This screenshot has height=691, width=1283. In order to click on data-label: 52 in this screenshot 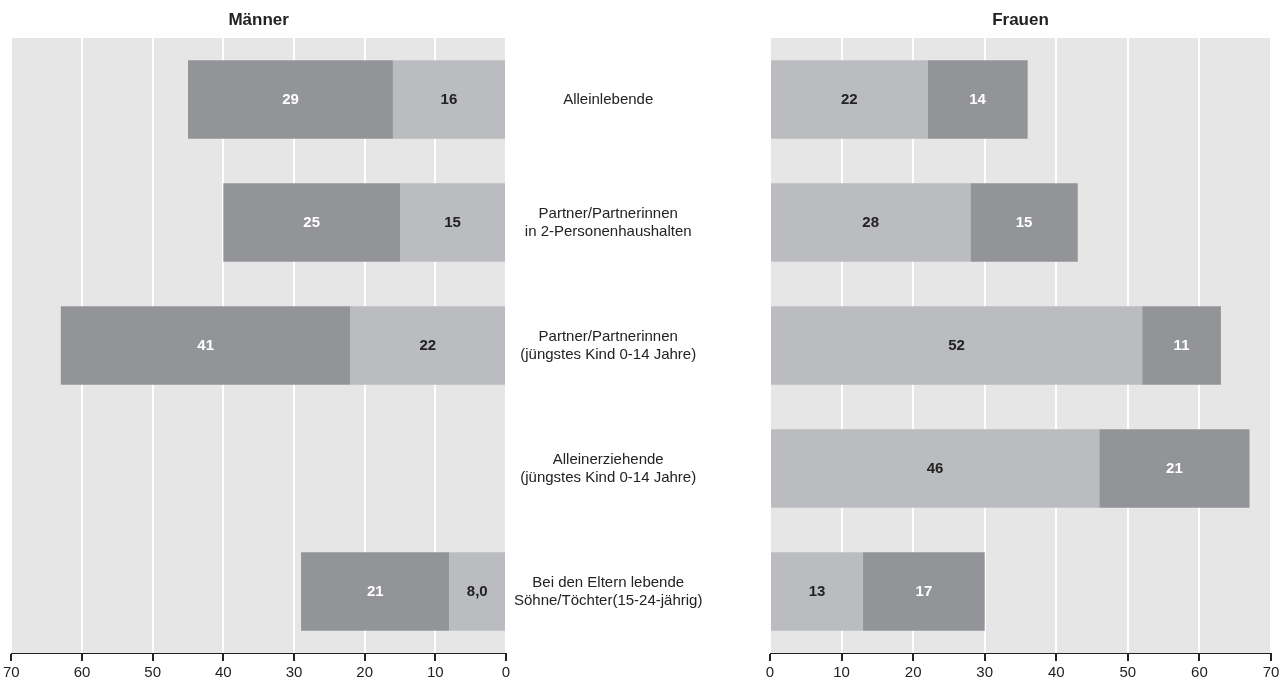, I will do `click(956, 344)`.